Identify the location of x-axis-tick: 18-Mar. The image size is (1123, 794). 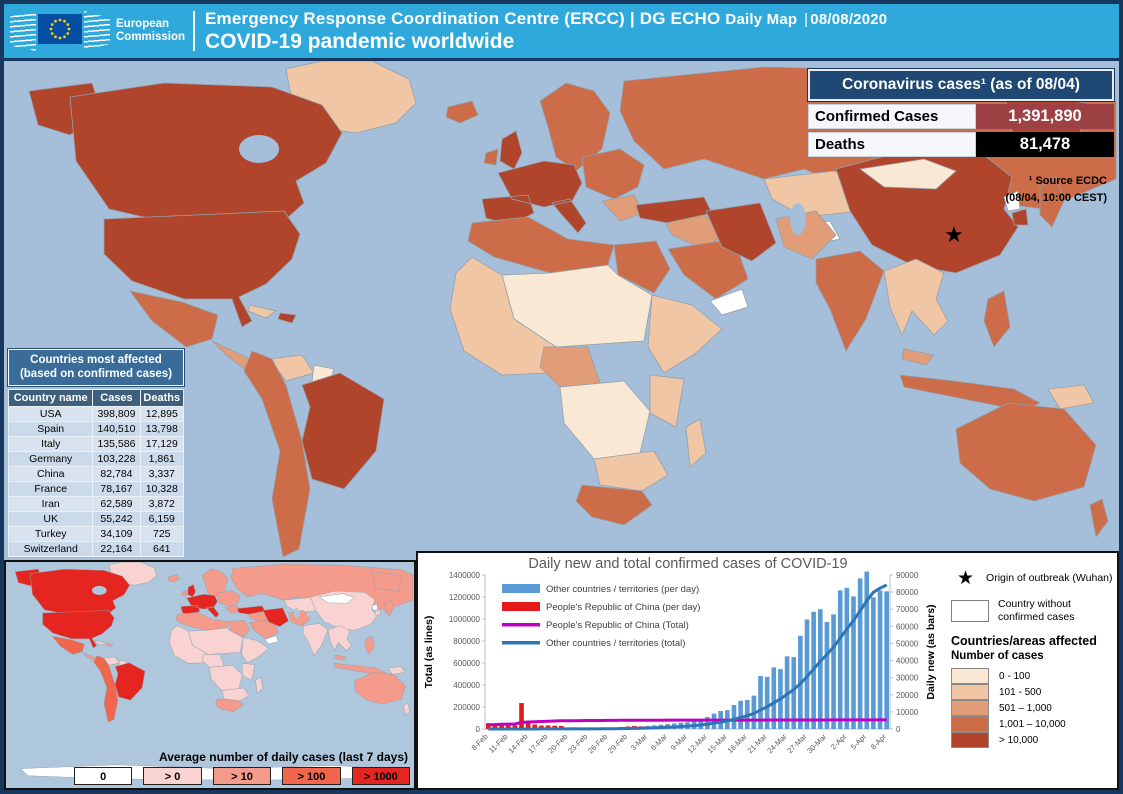
(737, 744).